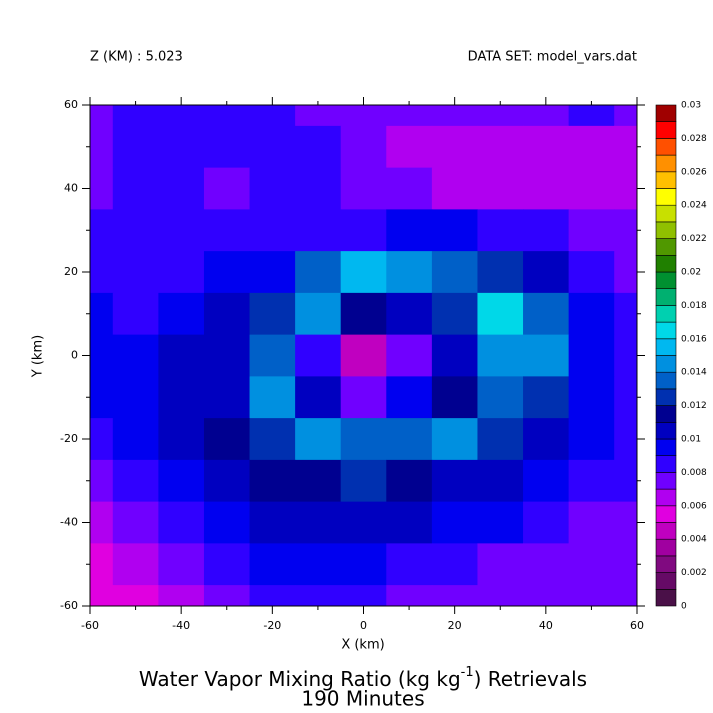 This screenshot has width=713, height=713. Describe the element at coordinates (694, 306) in the screenshot. I see `colorbar-tick-label: 0.018` at that location.